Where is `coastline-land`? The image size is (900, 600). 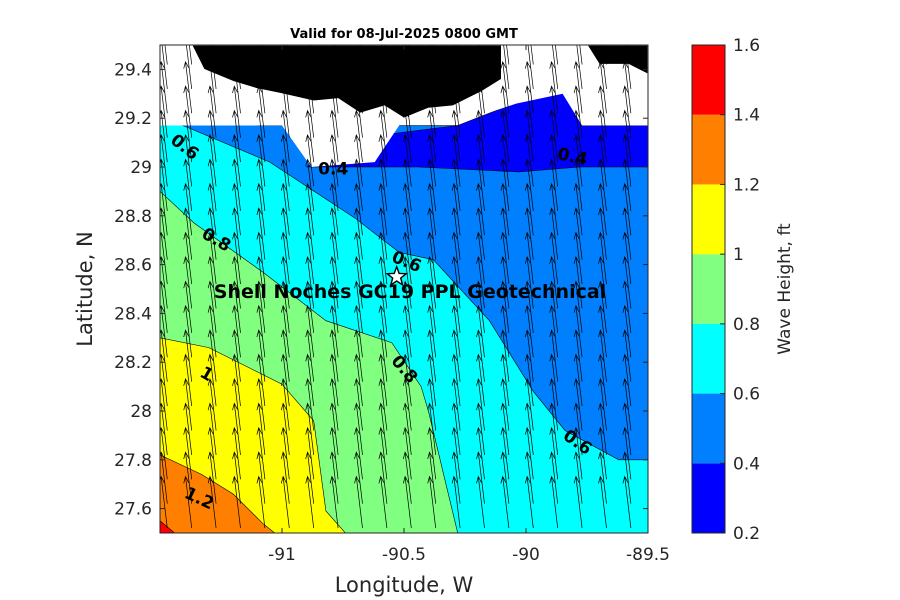
coastline-land is located at coordinates (419, 82).